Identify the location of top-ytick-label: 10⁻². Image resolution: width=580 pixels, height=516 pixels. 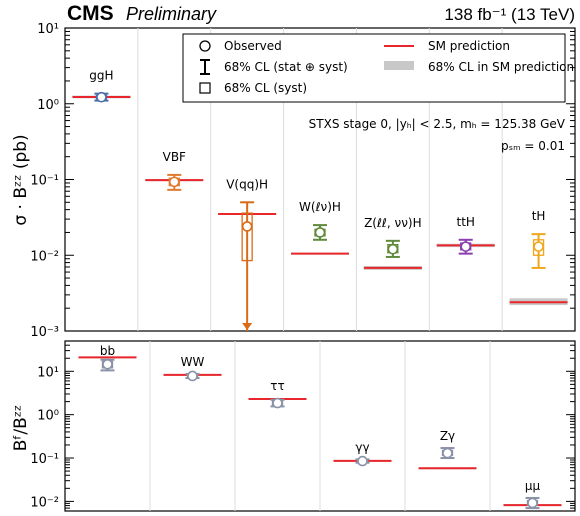
(44, 256).